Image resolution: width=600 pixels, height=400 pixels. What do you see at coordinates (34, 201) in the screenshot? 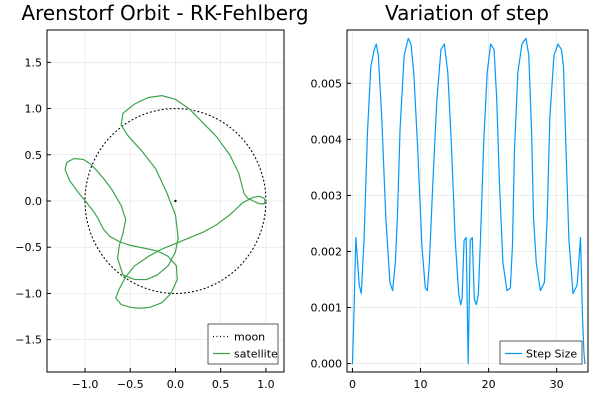
I see `orbit-ytick-label-3: 0.0` at bounding box center [34, 201].